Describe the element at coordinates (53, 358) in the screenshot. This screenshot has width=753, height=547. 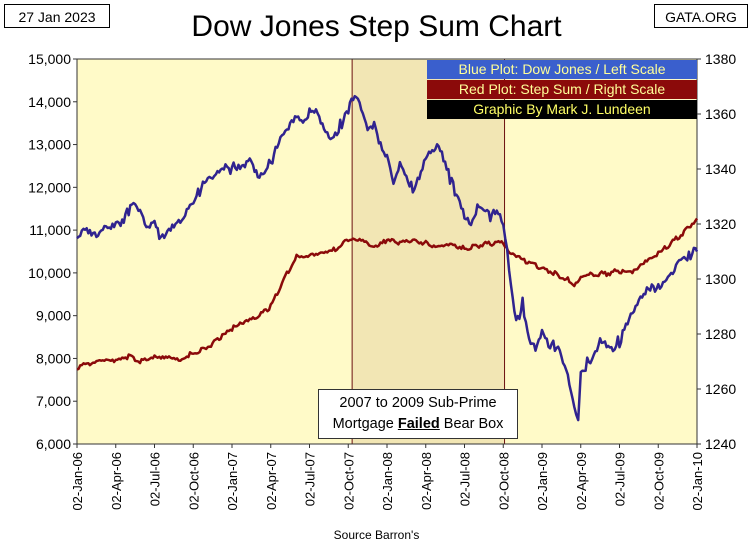
I see `left-tick-label: 8,000` at that location.